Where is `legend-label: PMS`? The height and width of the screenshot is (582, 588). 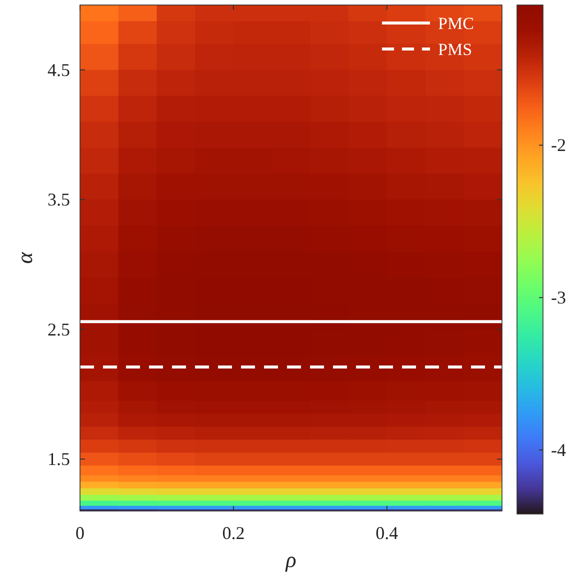 legend-label: PMS is located at coordinates (455, 49).